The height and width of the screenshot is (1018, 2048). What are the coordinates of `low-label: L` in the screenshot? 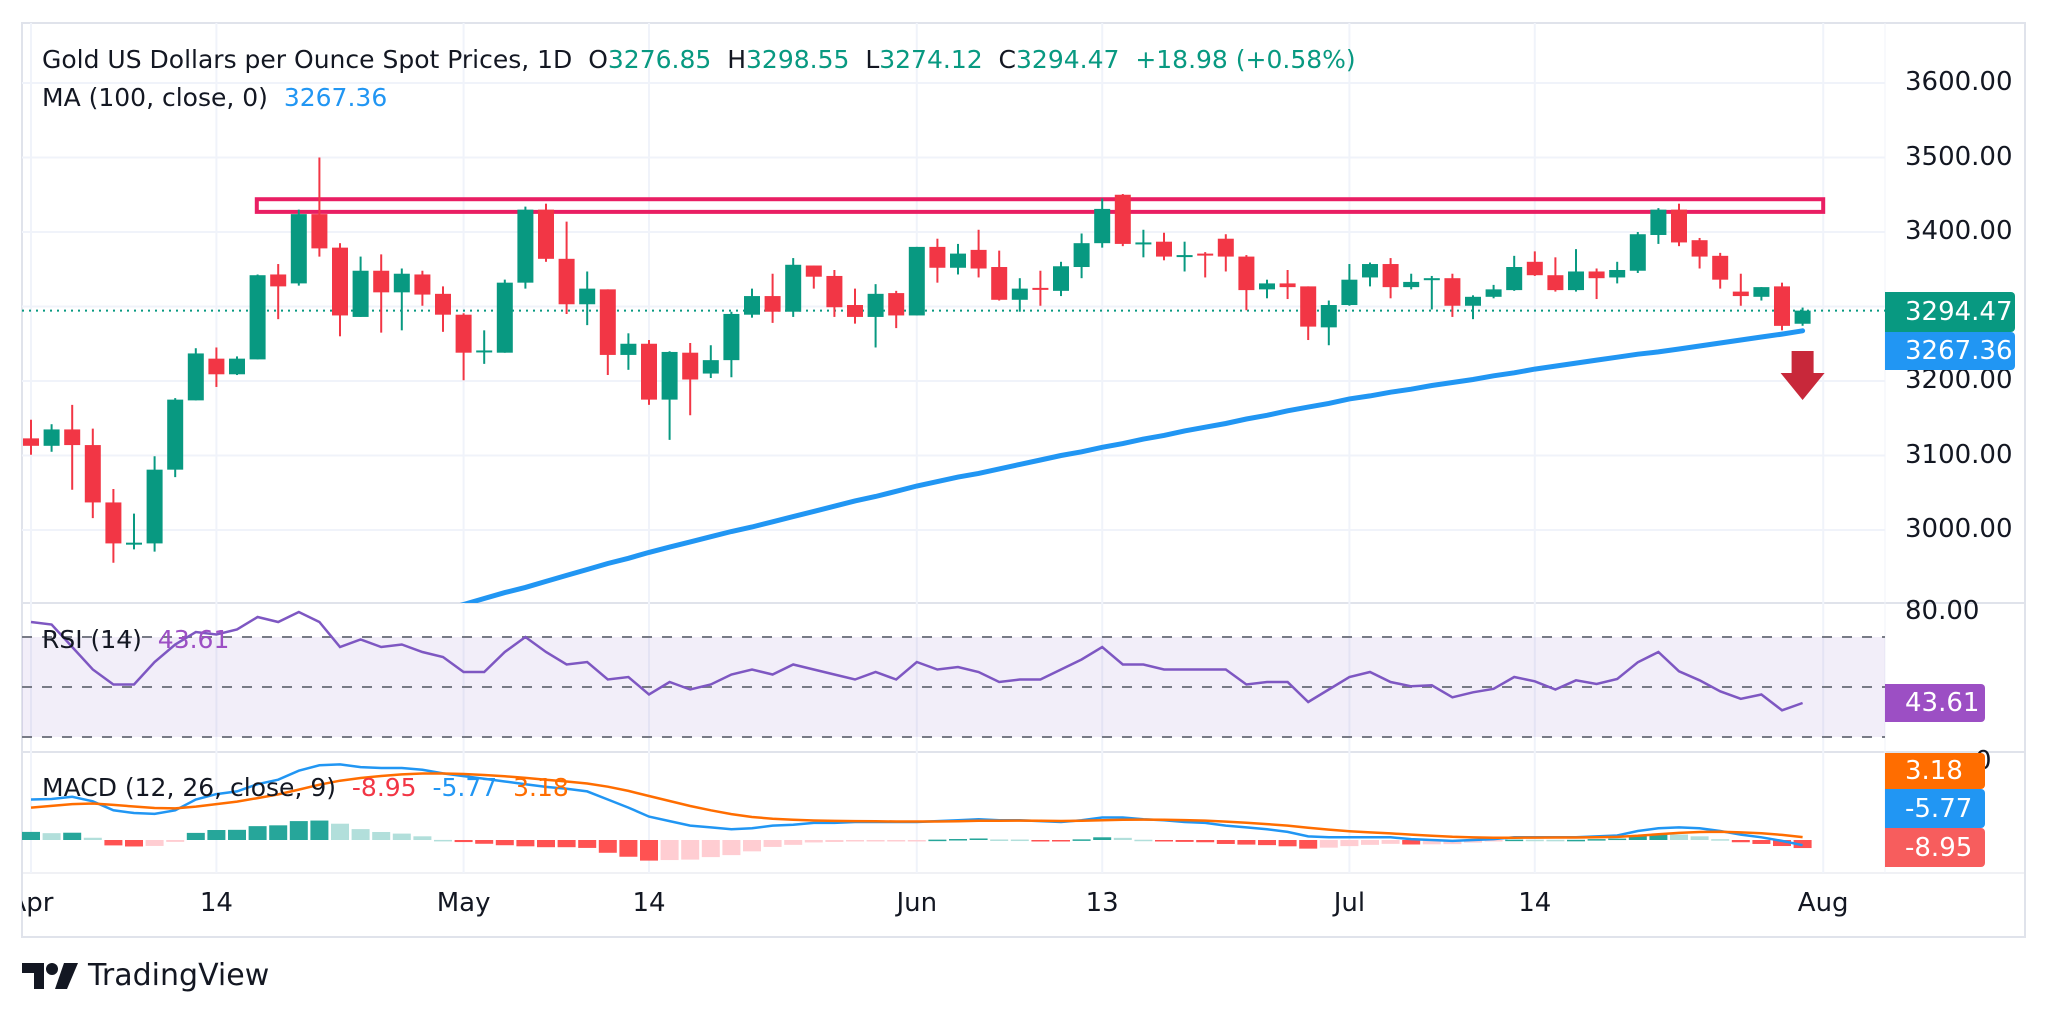 It's located at (872, 59).